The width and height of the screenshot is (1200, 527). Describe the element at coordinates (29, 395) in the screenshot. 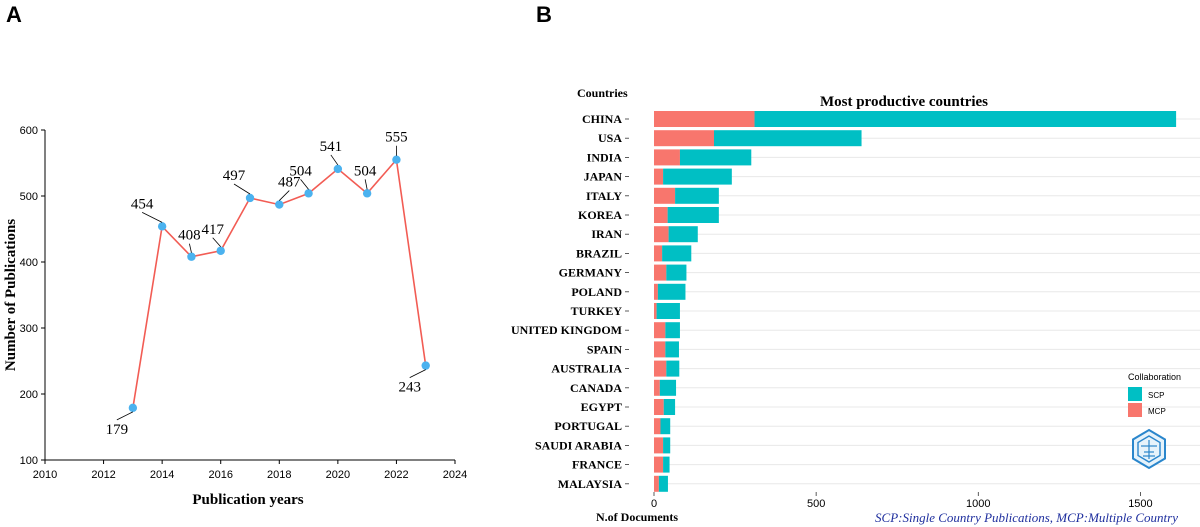

I see `y-tick-label: 200` at that location.